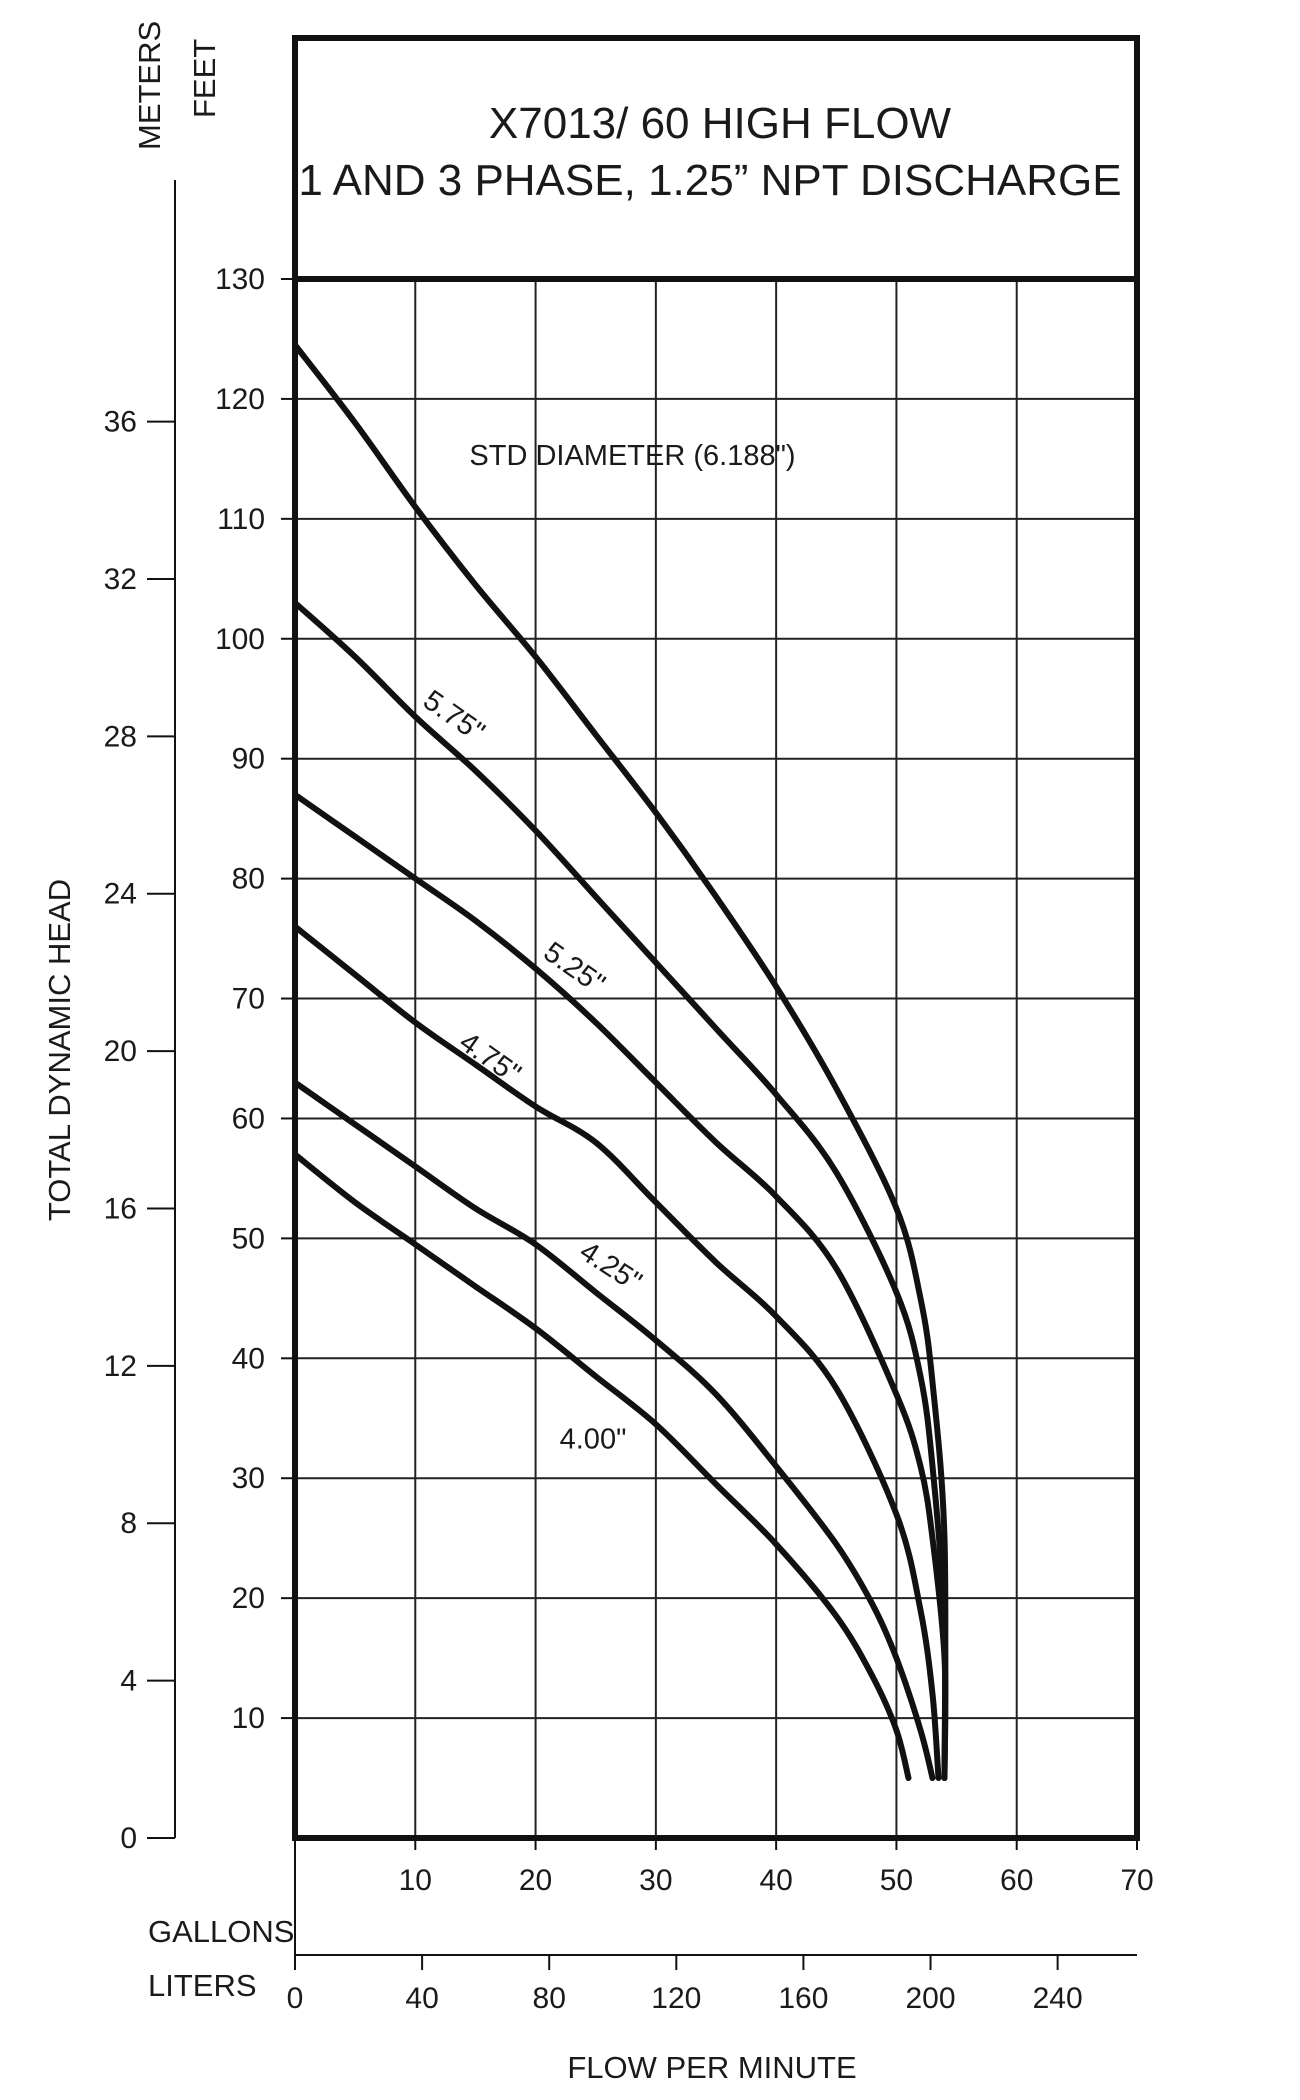  What do you see at coordinates (593, 1439) in the screenshot?
I see `curve-label-5: 4.00"` at bounding box center [593, 1439].